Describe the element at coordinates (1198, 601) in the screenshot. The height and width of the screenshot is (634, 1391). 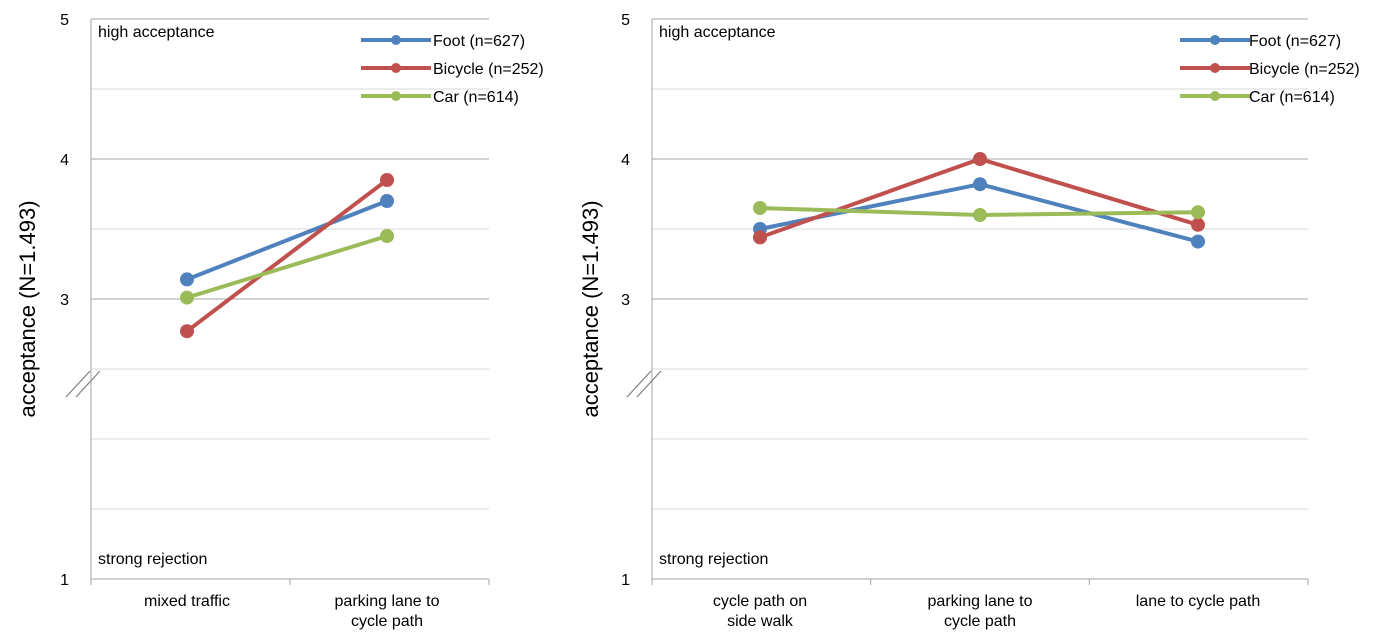
I see `x-tick-label: lane to cycle path` at that location.